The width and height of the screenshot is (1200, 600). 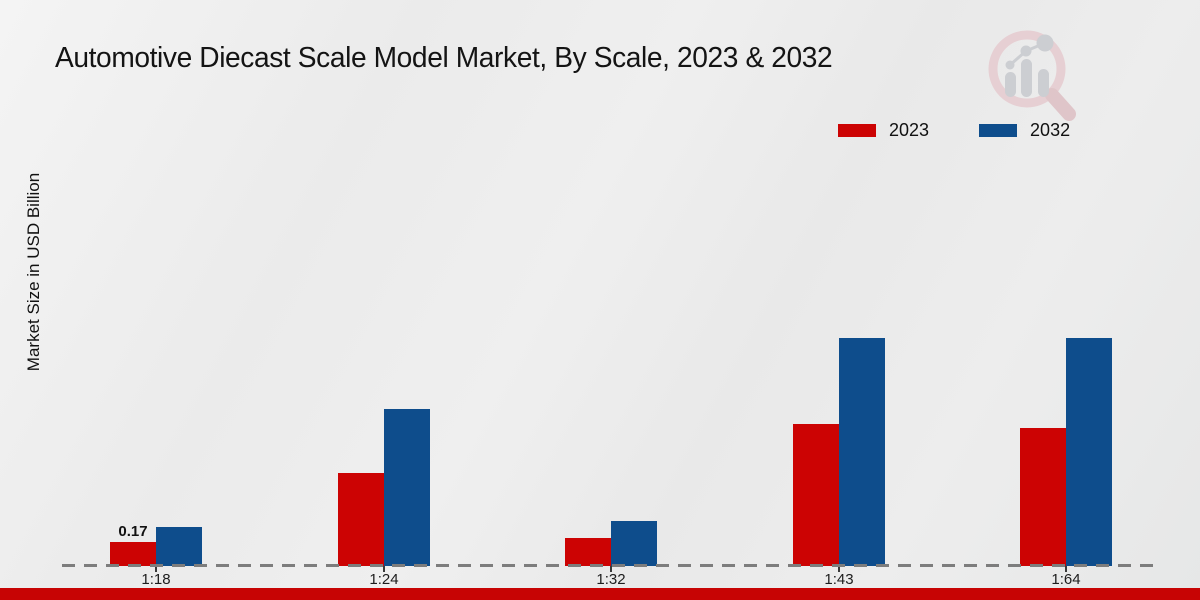 What do you see at coordinates (407, 487) in the screenshot?
I see `bar-2032-1:24` at bounding box center [407, 487].